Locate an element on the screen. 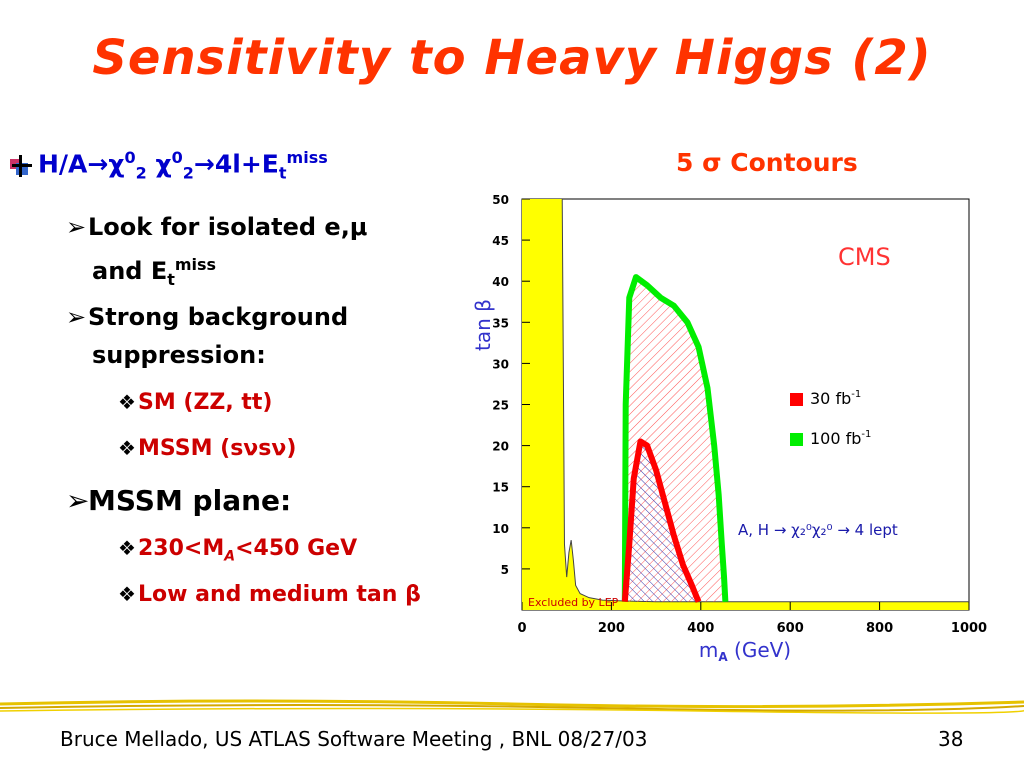 The height and width of the screenshot is (768, 1024). ma-range-suffix: <450 GeV is located at coordinates (296, 548).